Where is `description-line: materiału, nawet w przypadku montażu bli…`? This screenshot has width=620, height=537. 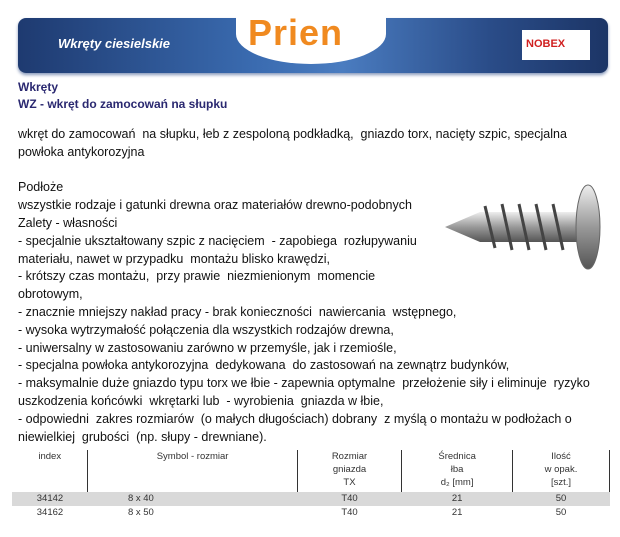
description-line: materiału, nawet w przypadku montażu bli… is located at coordinates (174, 258).